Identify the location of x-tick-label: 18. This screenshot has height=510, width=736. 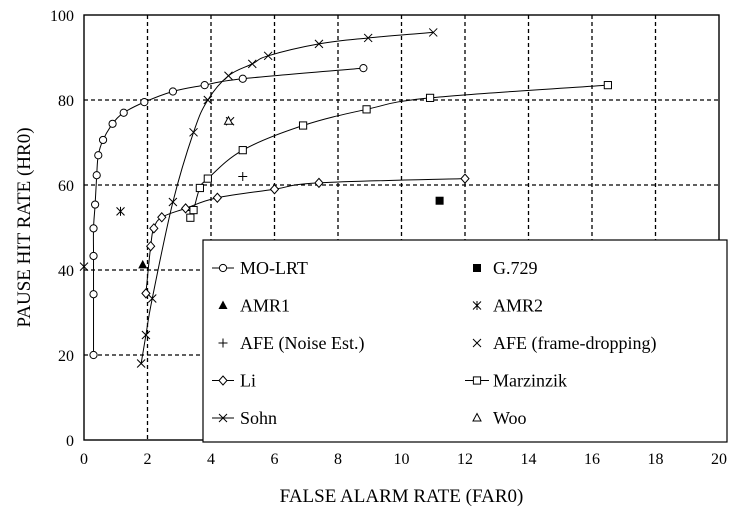
(656, 459).